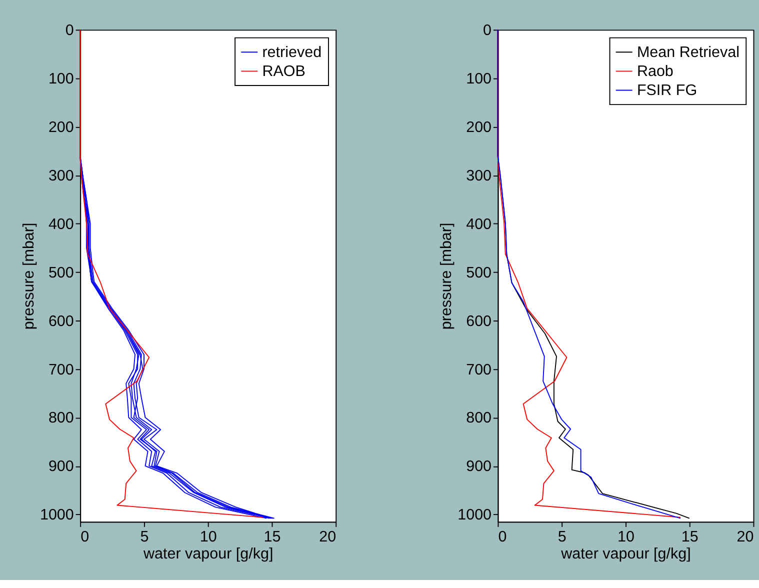  What do you see at coordinates (292, 52) in the screenshot?
I see `legend-label: retrieved` at bounding box center [292, 52].